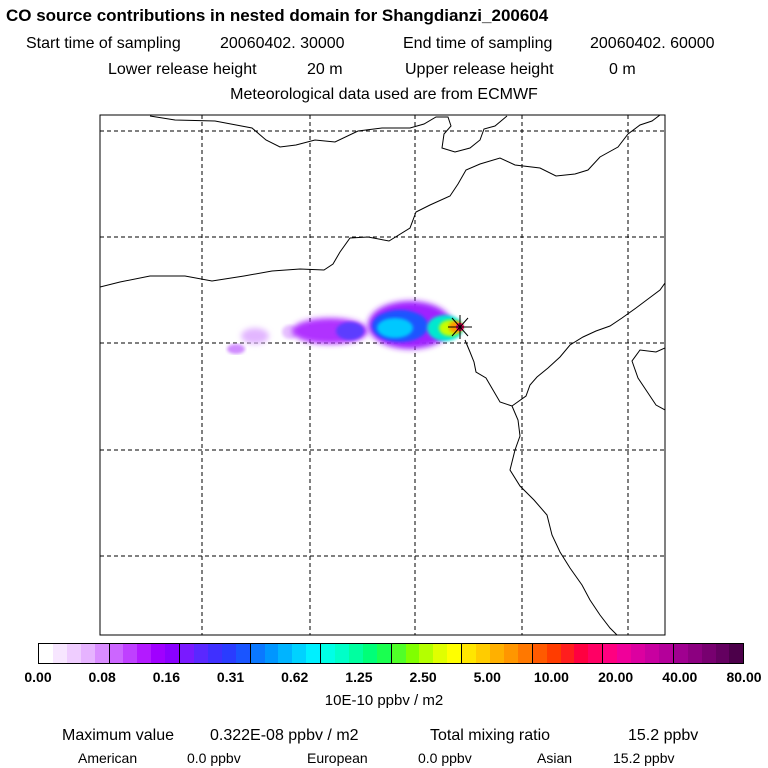 This screenshot has height=768, width=768. What do you see at coordinates (325, 69) in the screenshot?
I see `lower-height-value: 20 m` at bounding box center [325, 69].